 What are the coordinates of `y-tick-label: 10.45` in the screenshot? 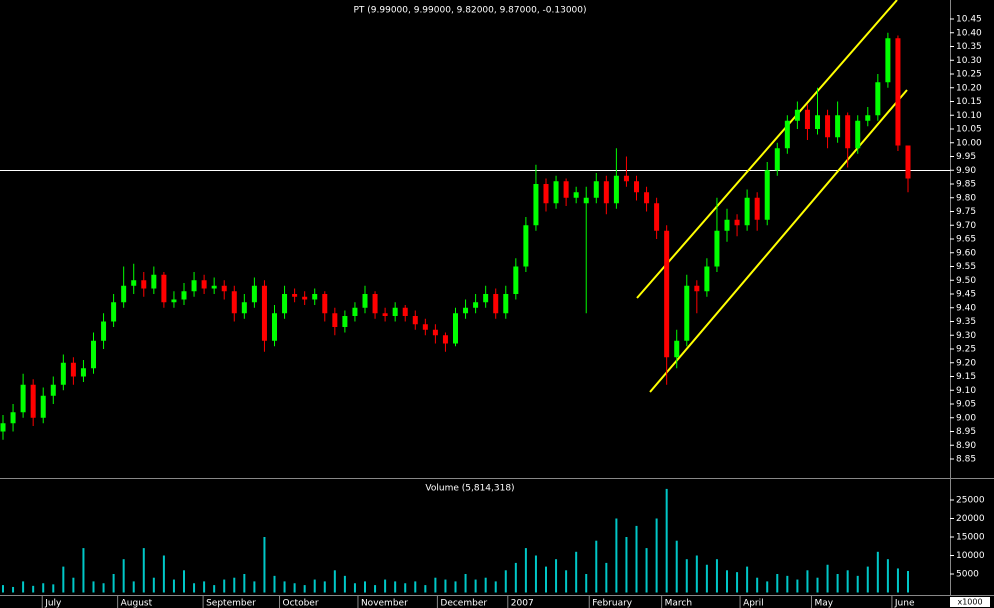 It's located at (969, 20).